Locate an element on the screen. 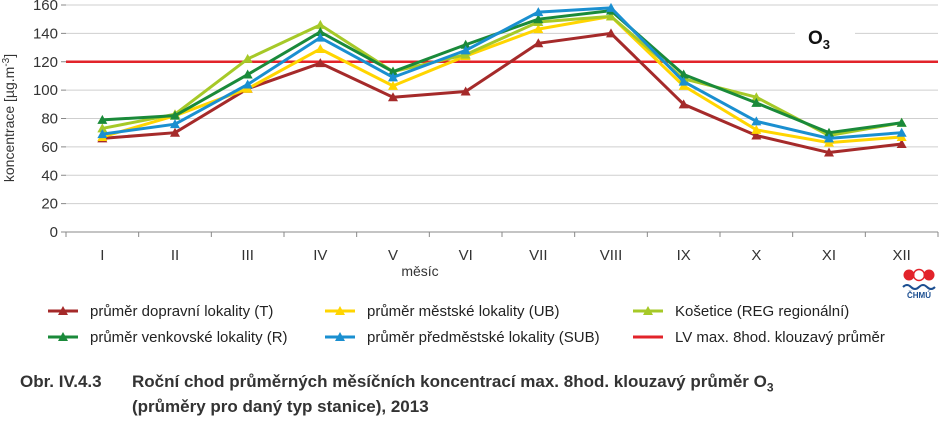 This screenshot has width=945, height=427. legend-item-sub: průměr předměstské lokality (SUB) is located at coordinates (462, 337).